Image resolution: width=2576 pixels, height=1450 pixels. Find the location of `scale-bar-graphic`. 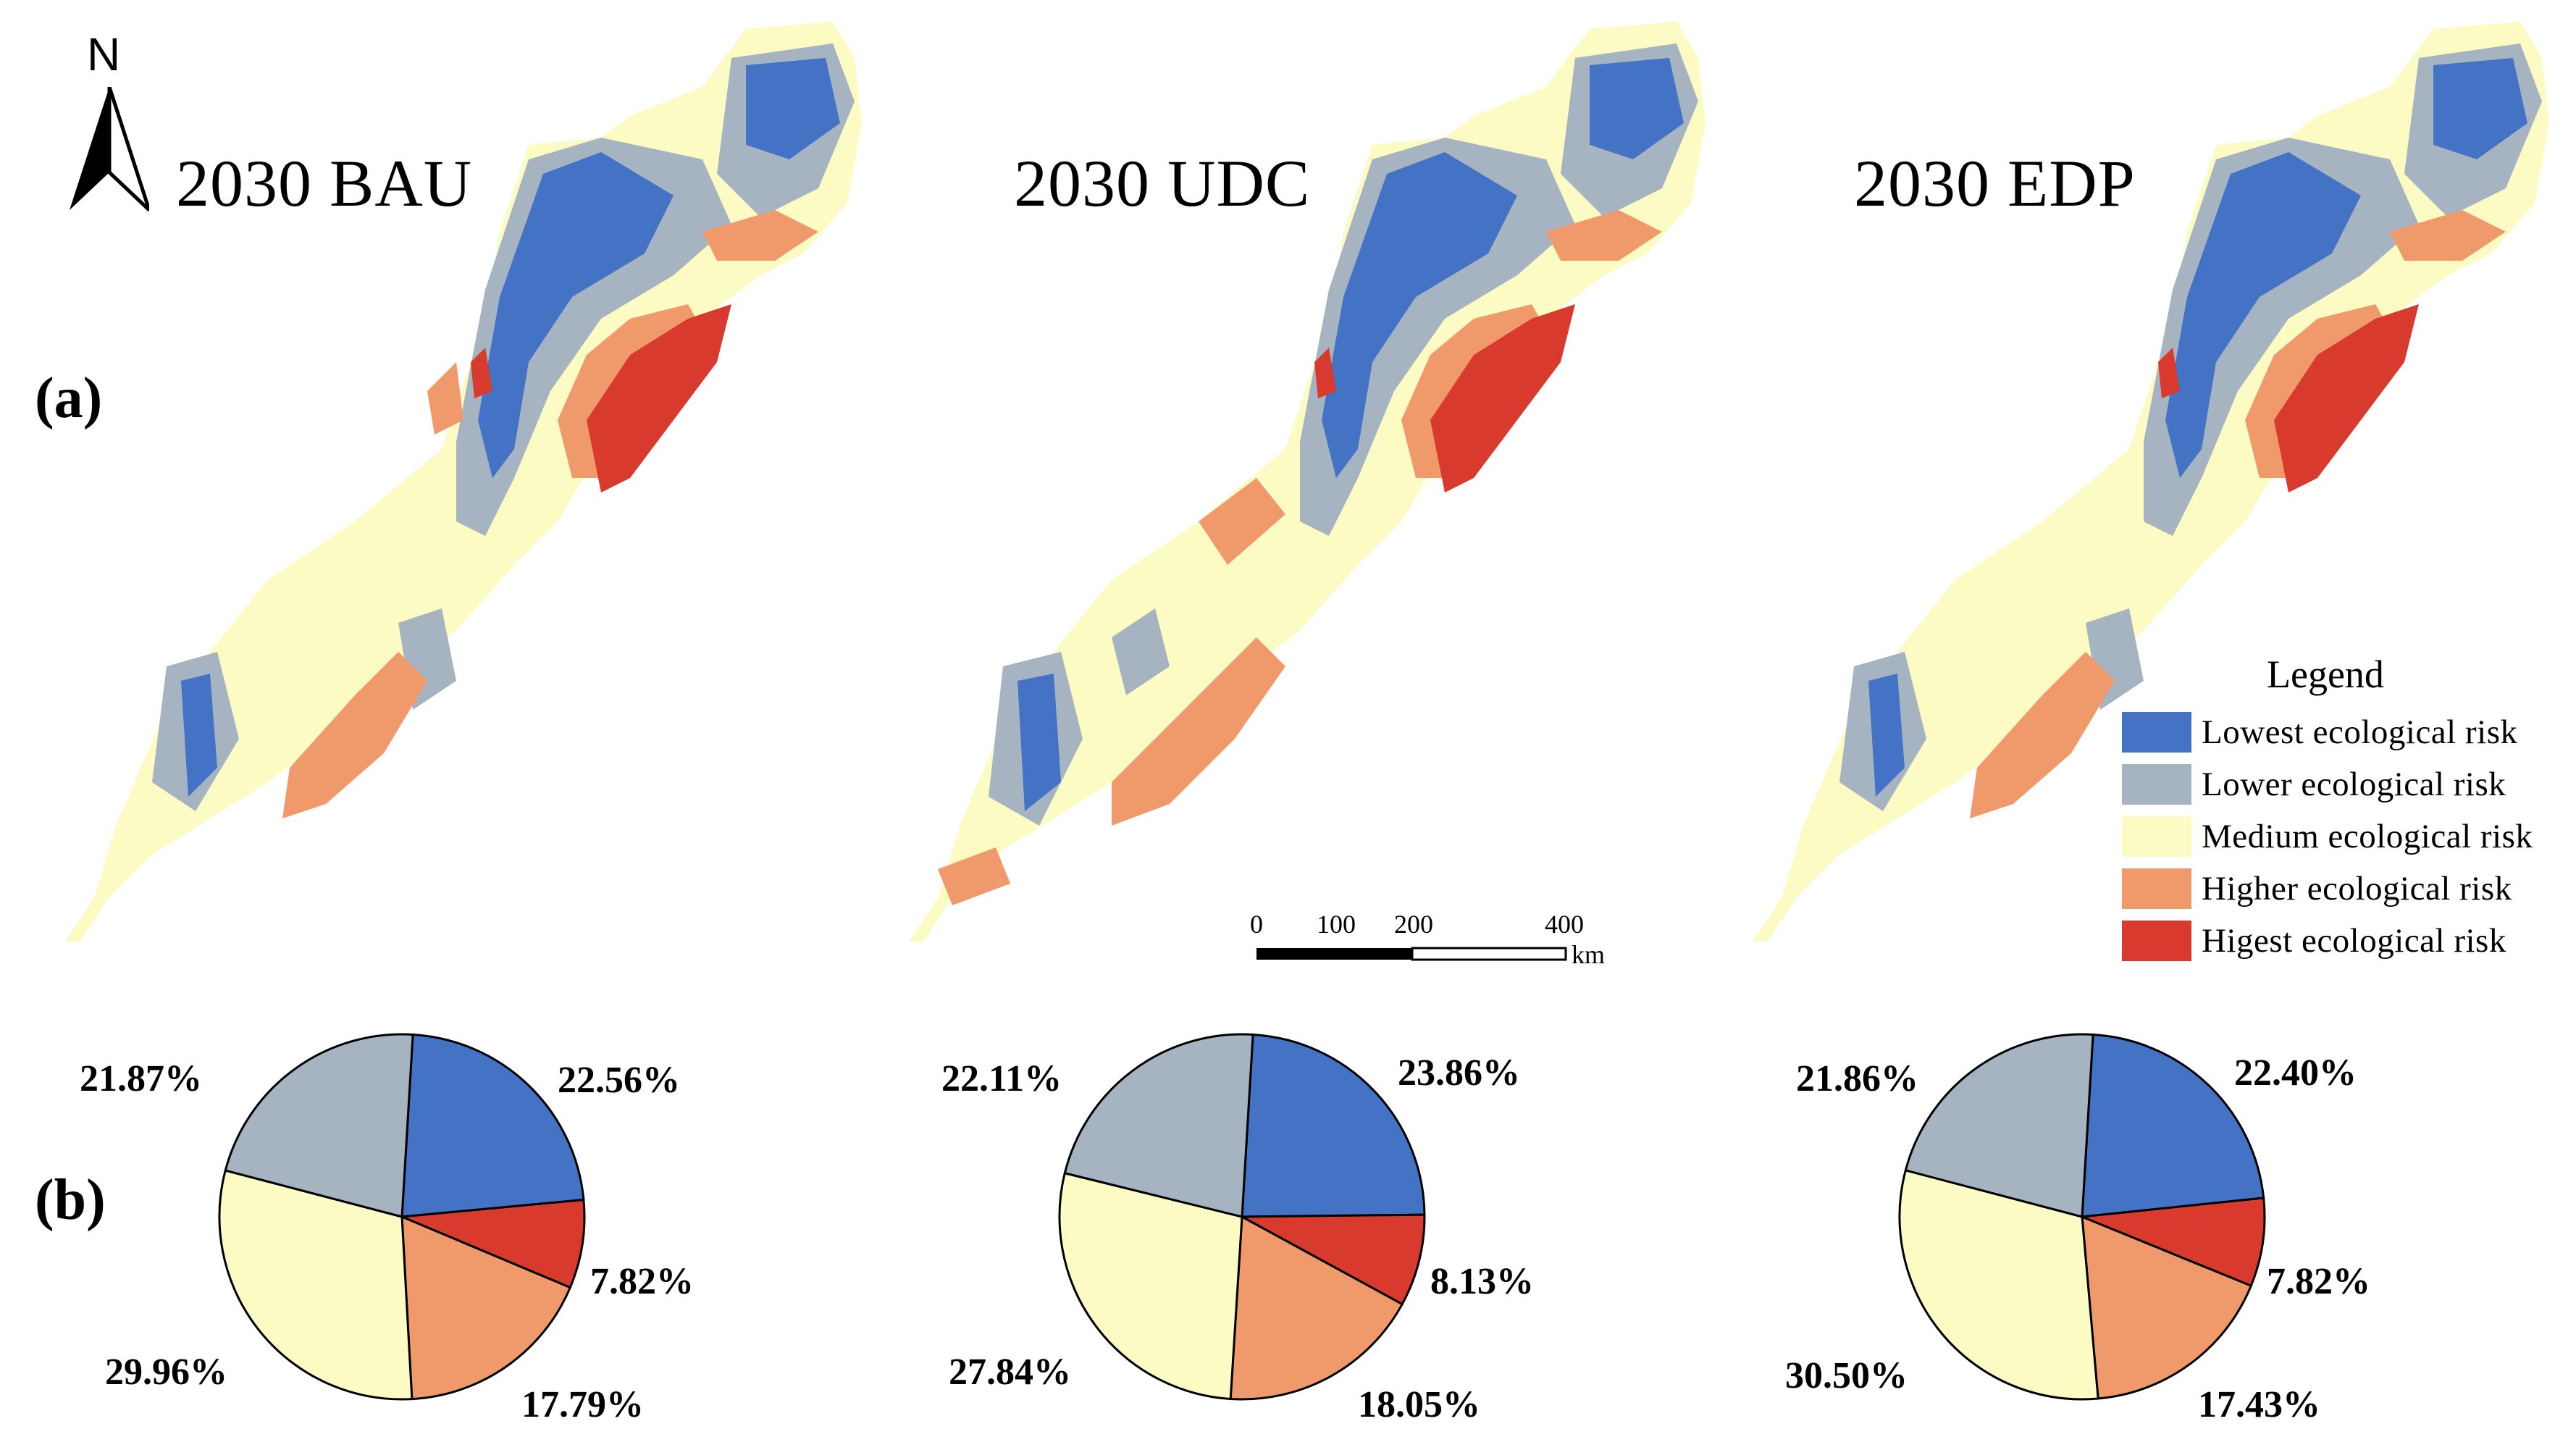

scale-bar-graphic is located at coordinates (1411, 954).